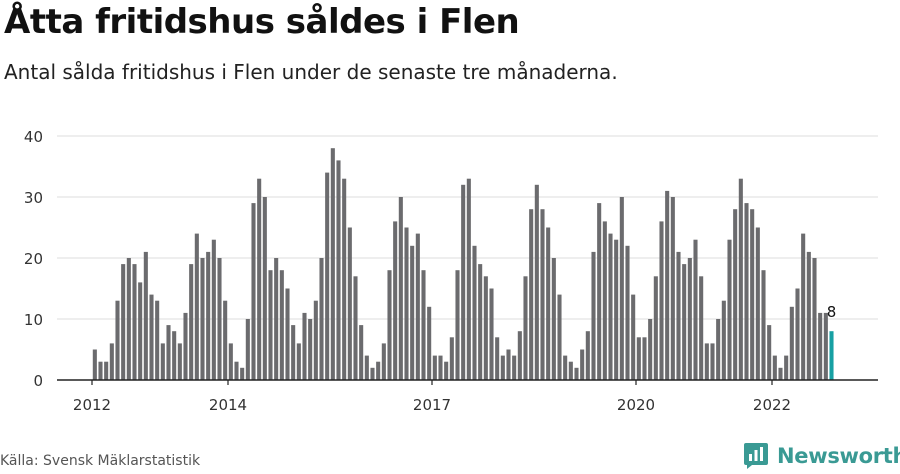 Image resolution: width=900 pixels, height=474 pixels. I want to click on last-value-label: 8, so click(832, 312).